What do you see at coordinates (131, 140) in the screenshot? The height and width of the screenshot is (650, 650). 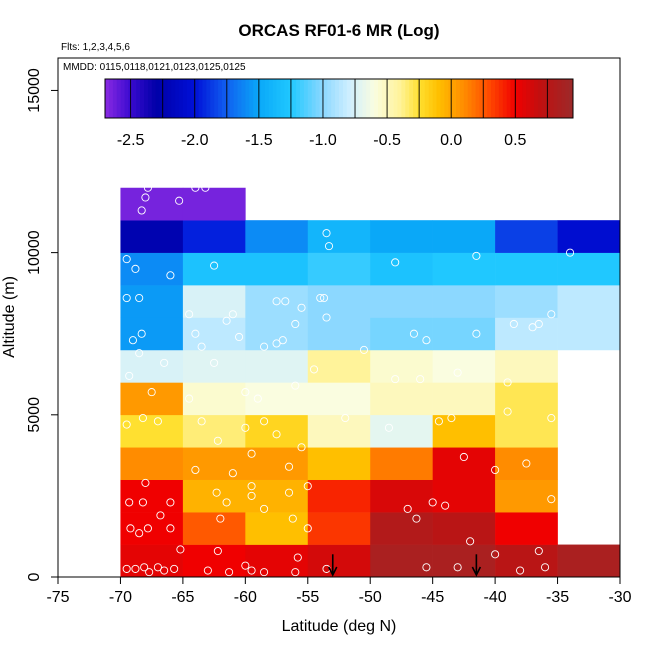 I see `colorbar-tick-label: -2.5` at bounding box center [131, 140].